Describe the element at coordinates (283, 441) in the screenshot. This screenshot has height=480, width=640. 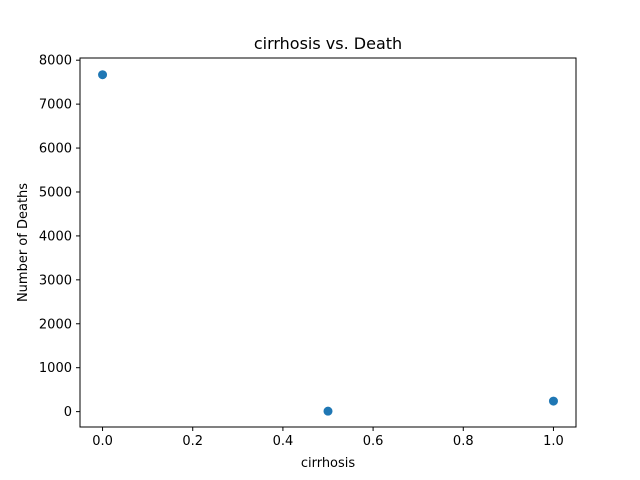
I see `x-tick-label: 0.4` at that location.